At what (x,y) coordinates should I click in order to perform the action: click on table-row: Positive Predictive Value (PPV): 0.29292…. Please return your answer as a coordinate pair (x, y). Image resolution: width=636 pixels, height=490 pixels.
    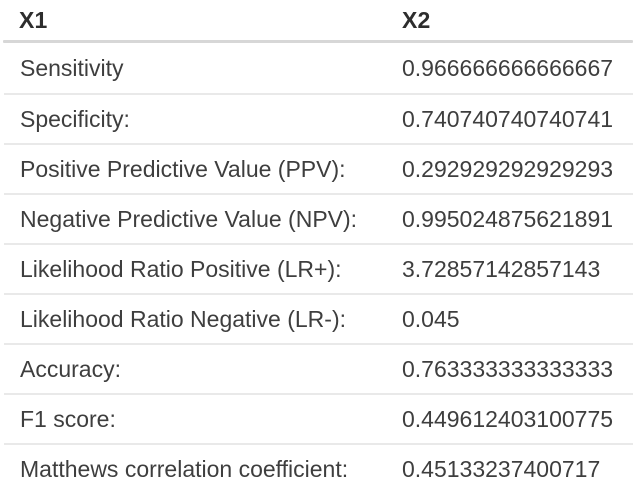
    Looking at the image, I should click on (318, 168).